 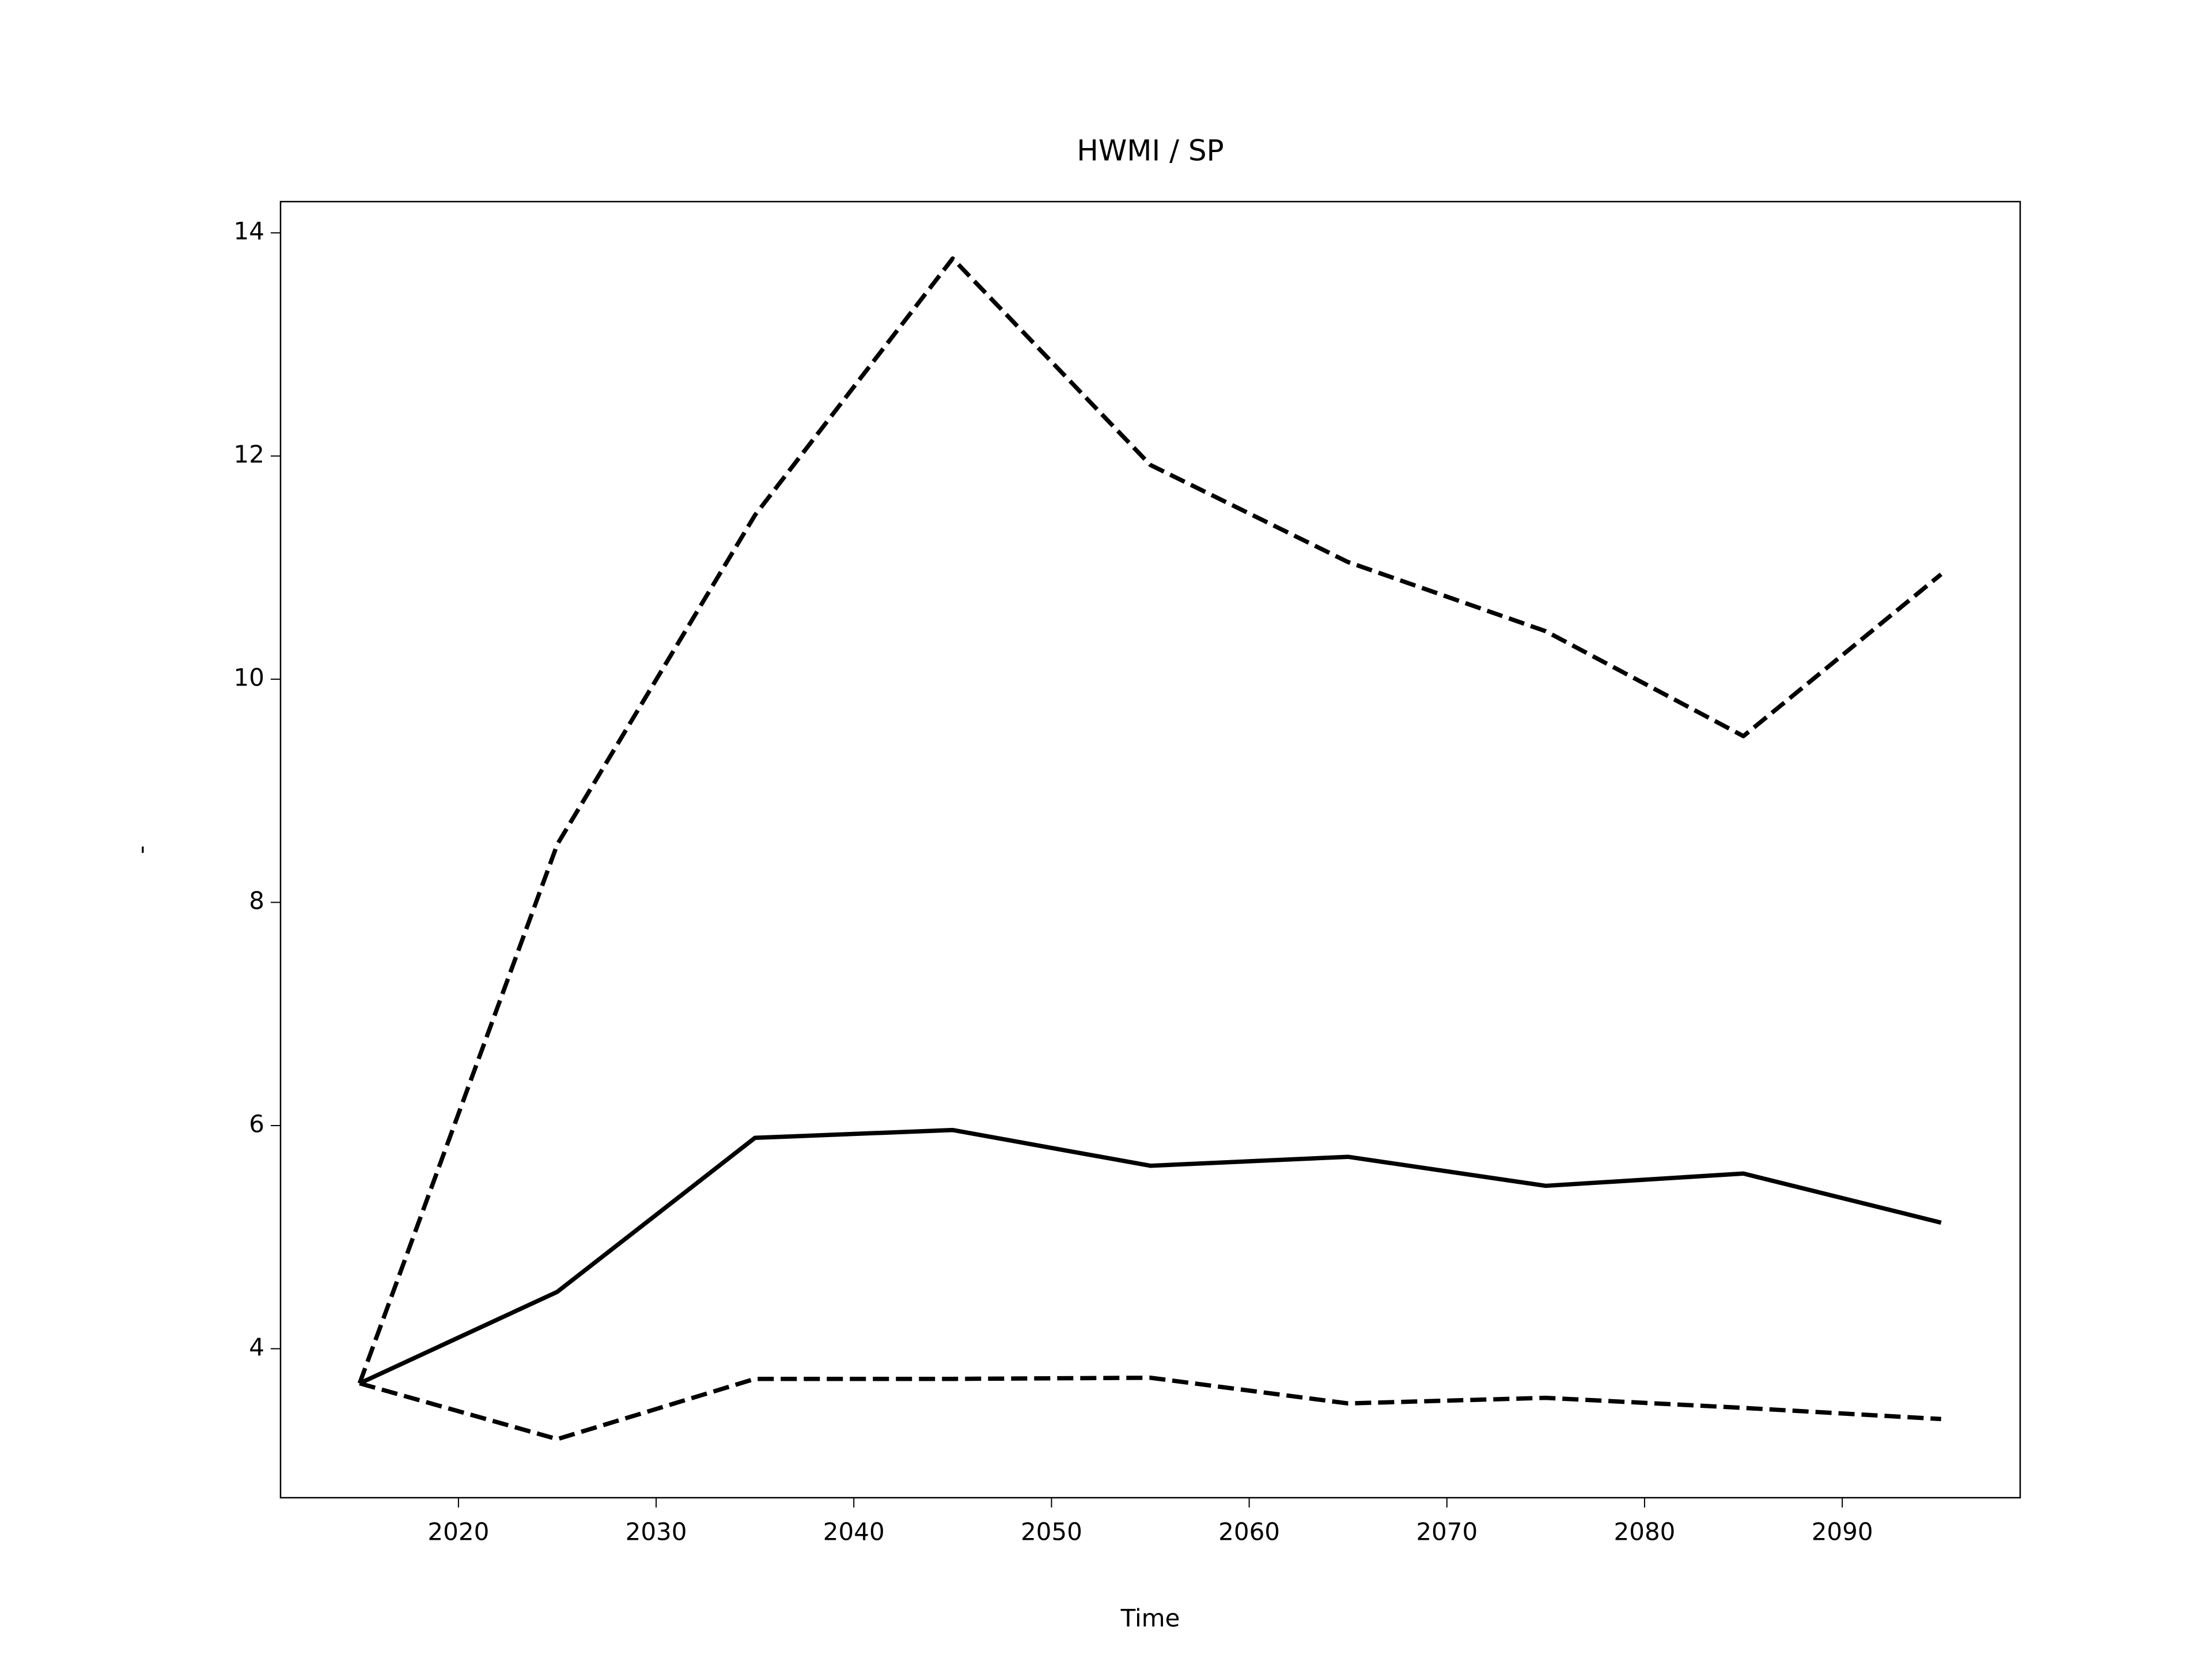 What do you see at coordinates (249, 231) in the screenshot?
I see `y-tick-label: 14` at bounding box center [249, 231].